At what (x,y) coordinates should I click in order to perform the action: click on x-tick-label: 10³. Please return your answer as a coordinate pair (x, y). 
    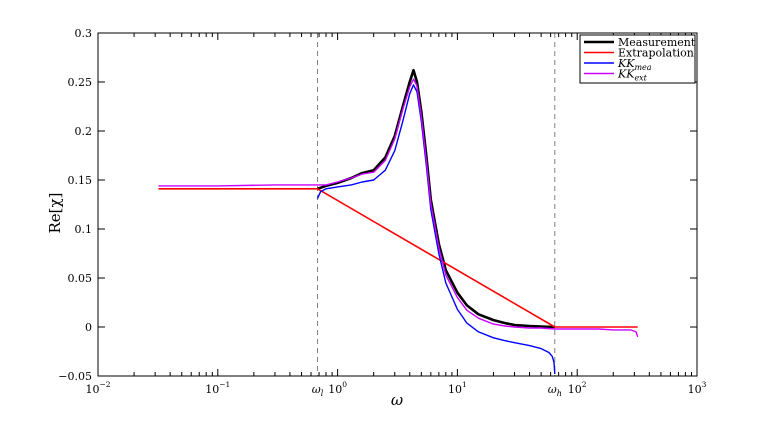
    Looking at the image, I should click on (697, 388).